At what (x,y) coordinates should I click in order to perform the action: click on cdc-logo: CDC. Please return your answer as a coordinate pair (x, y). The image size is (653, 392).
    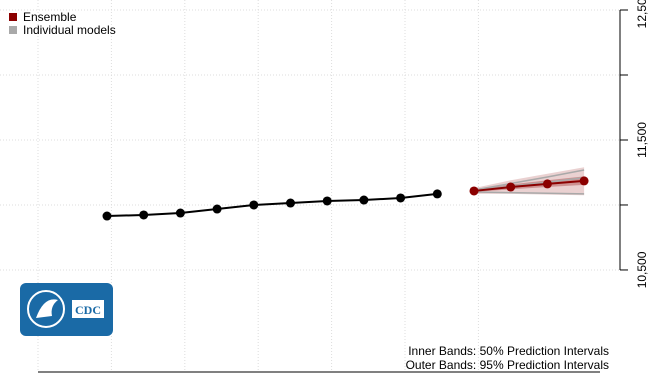
    Looking at the image, I should click on (66, 309).